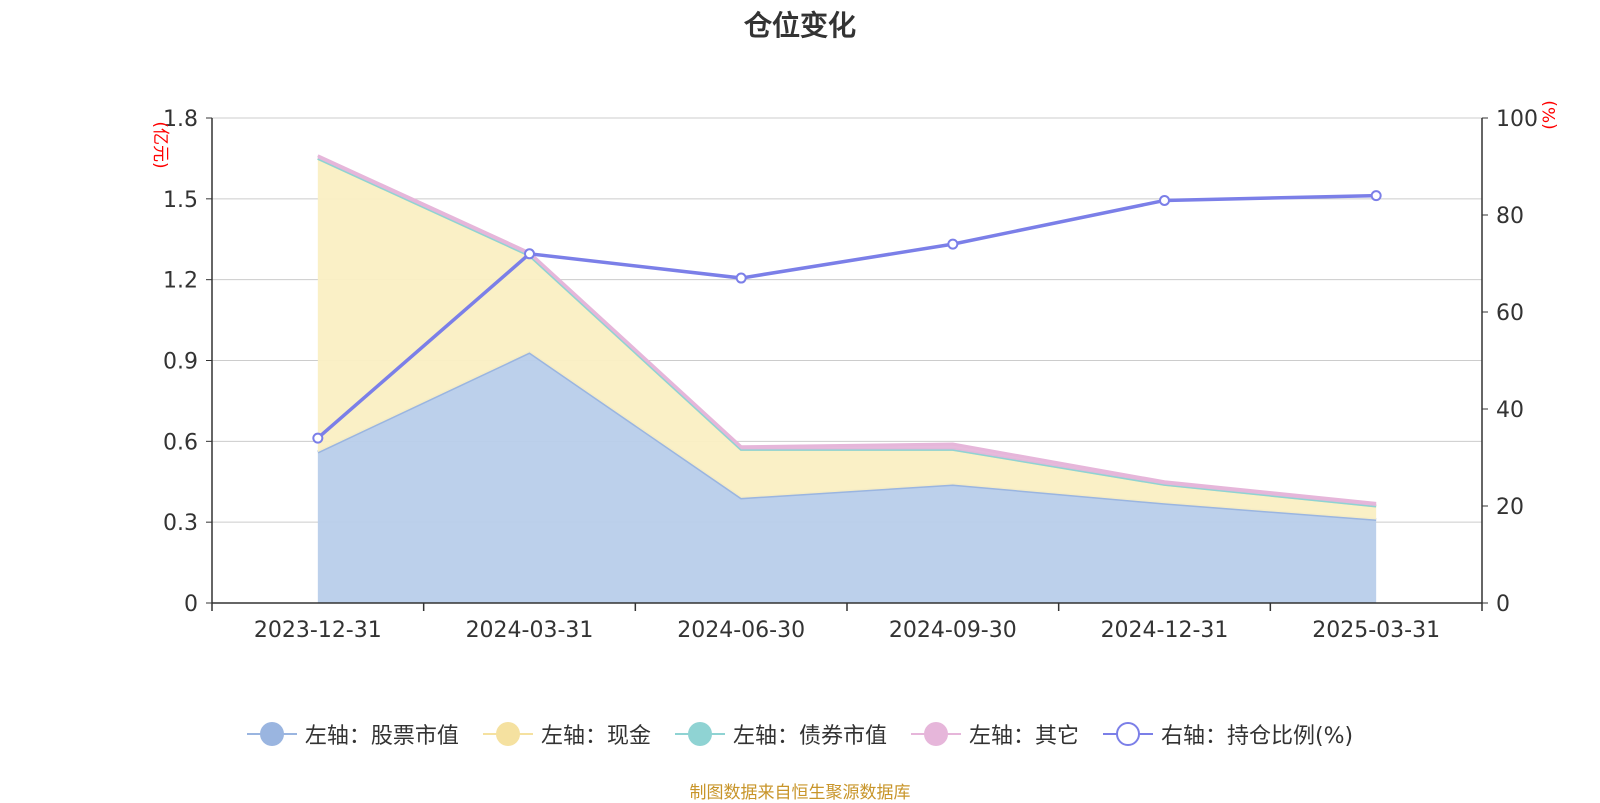 This screenshot has height=803, width=1600. What do you see at coordinates (191, 604) in the screenshot?
I see `left-axis-tick-label: 0` at bounding box center [191, 604].